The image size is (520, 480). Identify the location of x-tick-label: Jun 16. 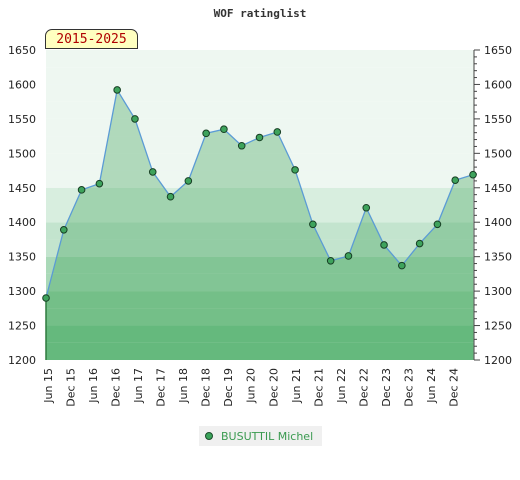
(93, 386).